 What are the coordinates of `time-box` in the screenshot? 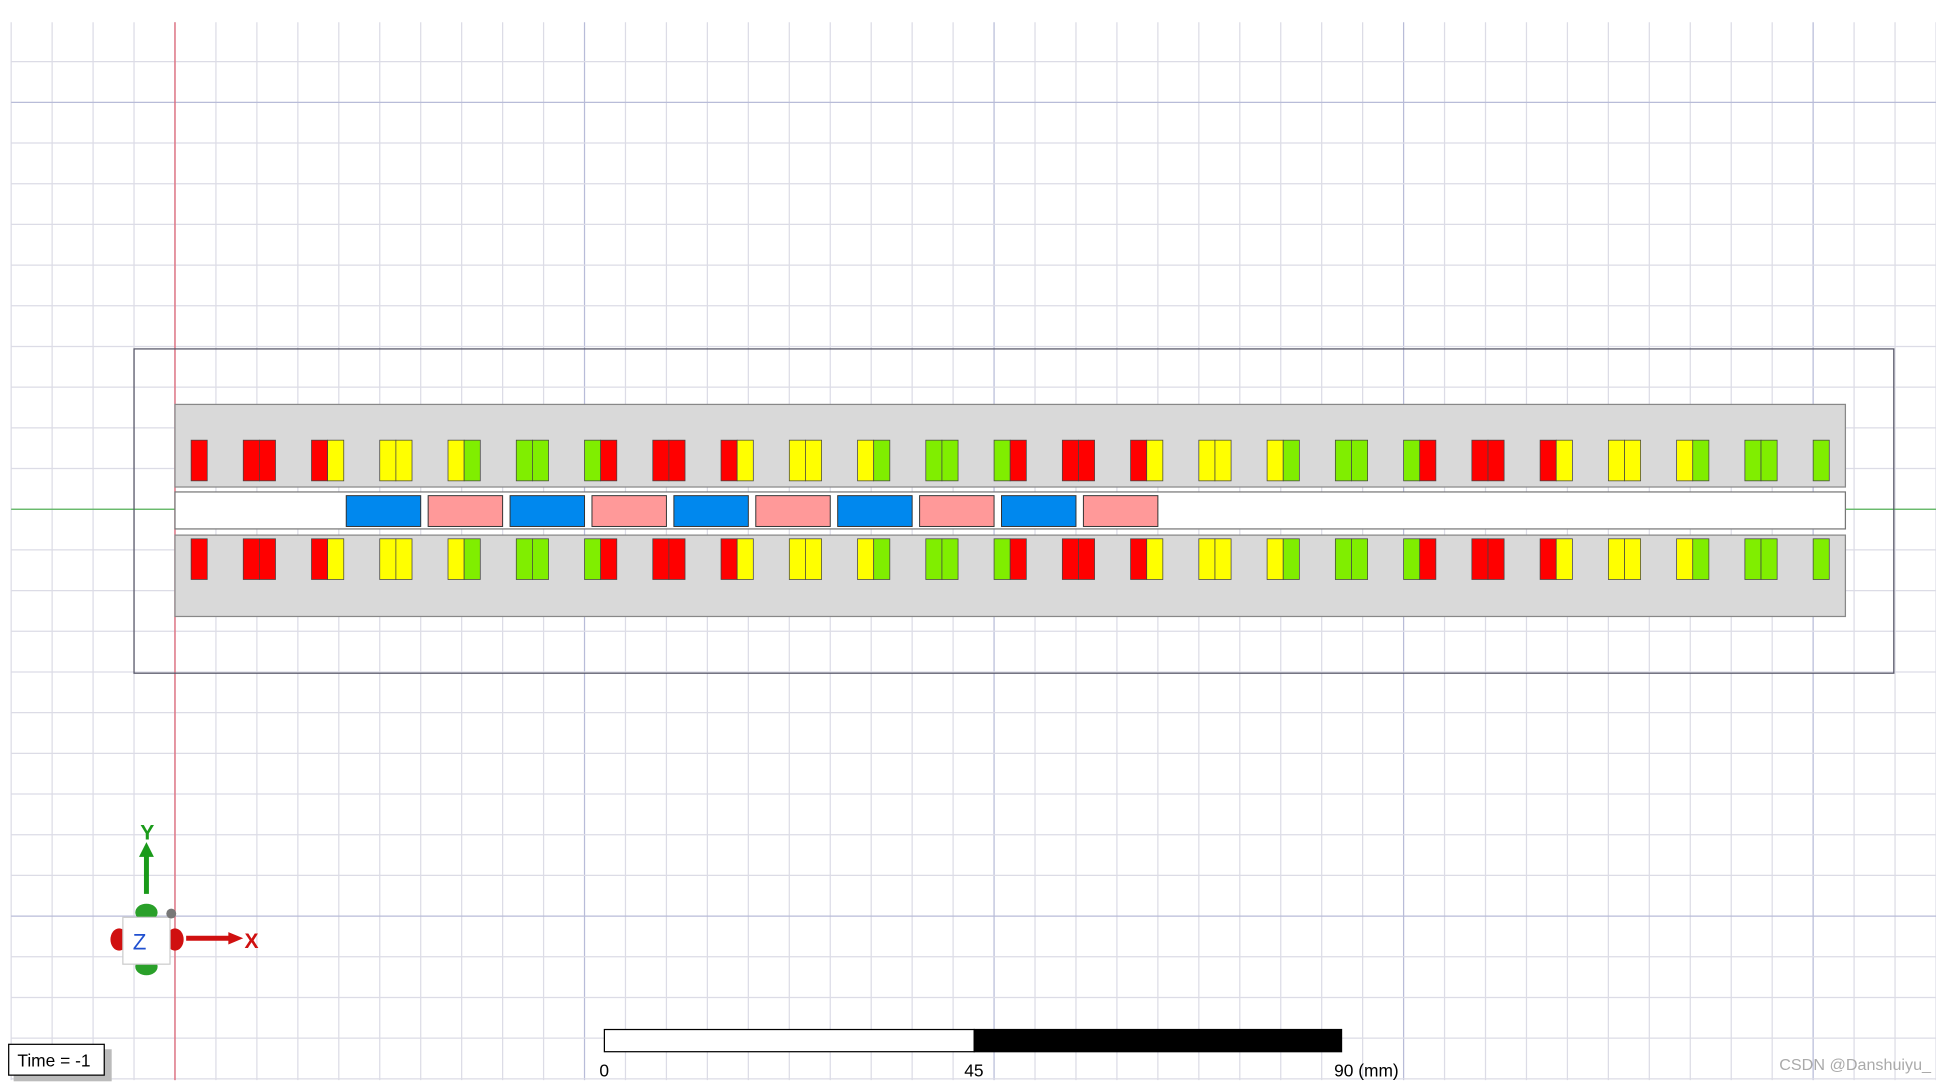 It's located at (56, 1059).